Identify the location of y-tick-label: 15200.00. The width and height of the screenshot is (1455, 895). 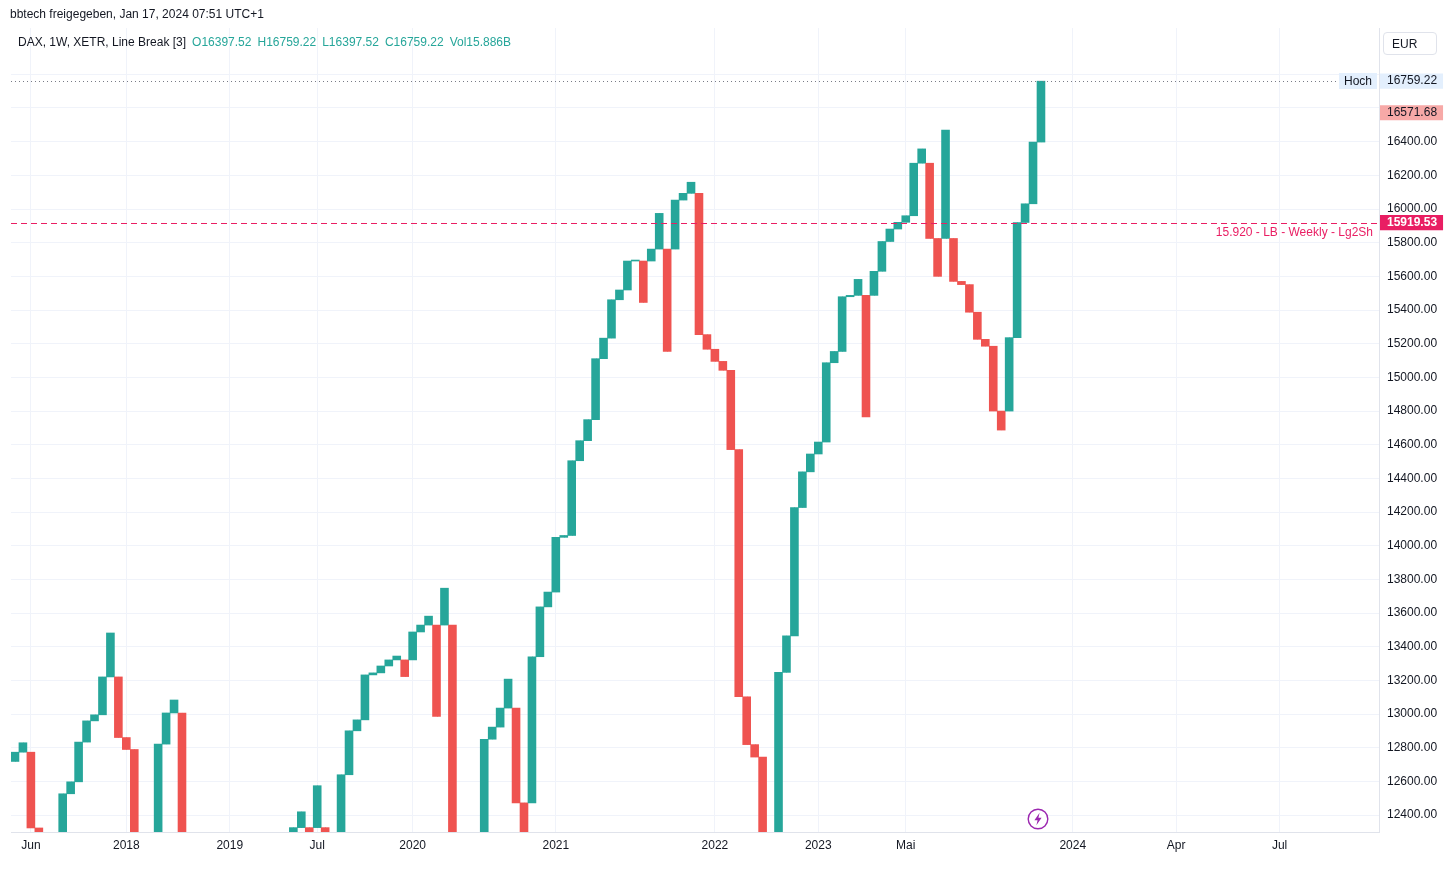
(1412, 343).